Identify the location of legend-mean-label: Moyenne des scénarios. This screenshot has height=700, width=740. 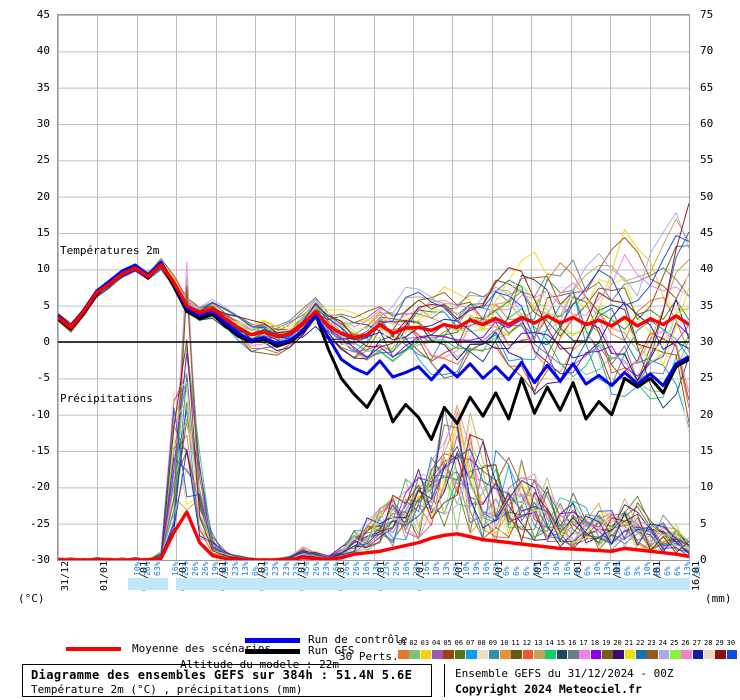
(202, 648).